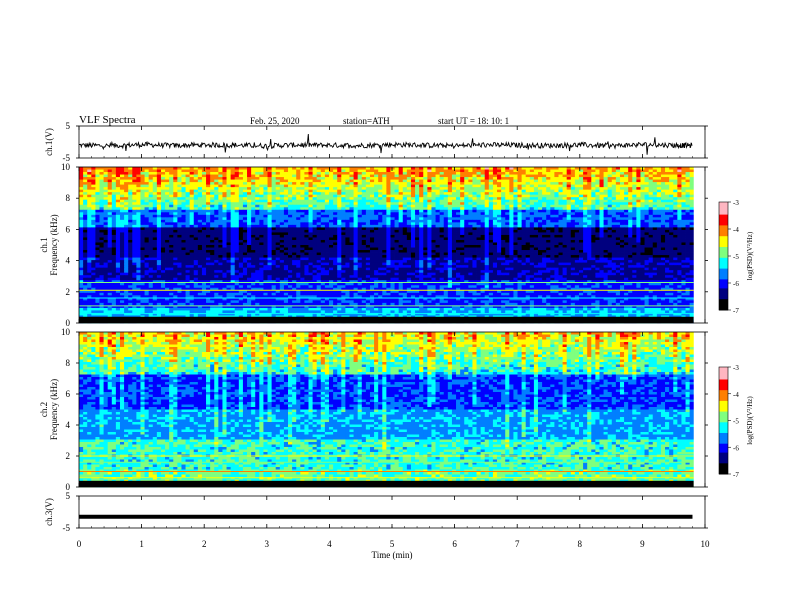 The width and height of the screenshot is (792, 612). What do you see at coordinates (329, 544) in the screenshot?
I see `xtick-label: 4` at bounding box center [329, 544].